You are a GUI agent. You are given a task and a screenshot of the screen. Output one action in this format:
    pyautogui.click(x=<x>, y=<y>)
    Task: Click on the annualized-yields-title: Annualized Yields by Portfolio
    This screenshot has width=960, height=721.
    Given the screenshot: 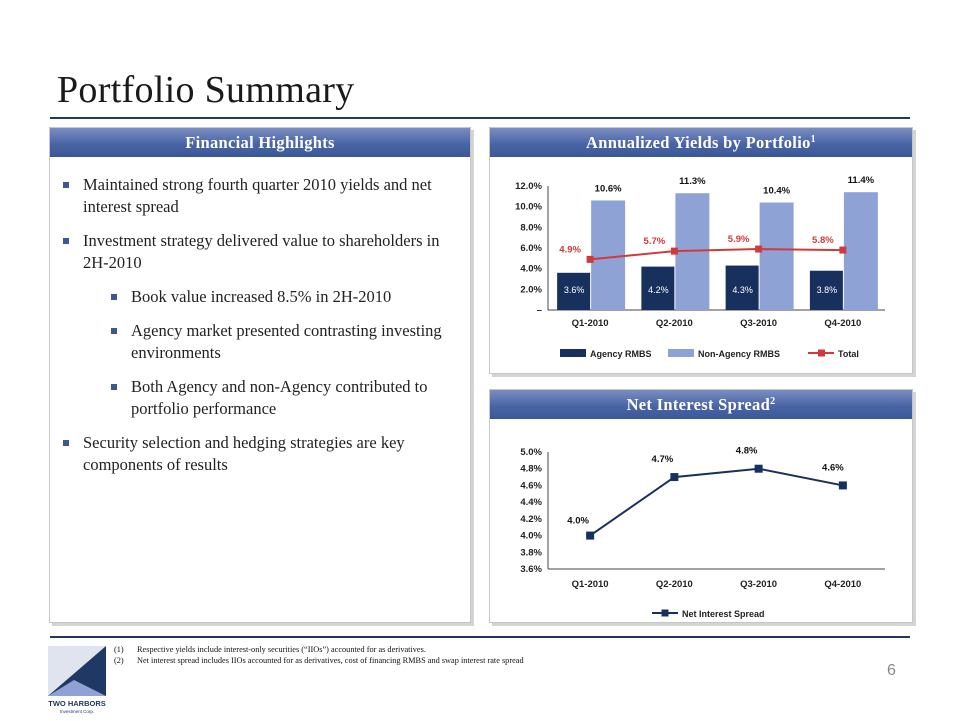 What is the action you would take?
    pyautogui.click(x=698, y=142)
    